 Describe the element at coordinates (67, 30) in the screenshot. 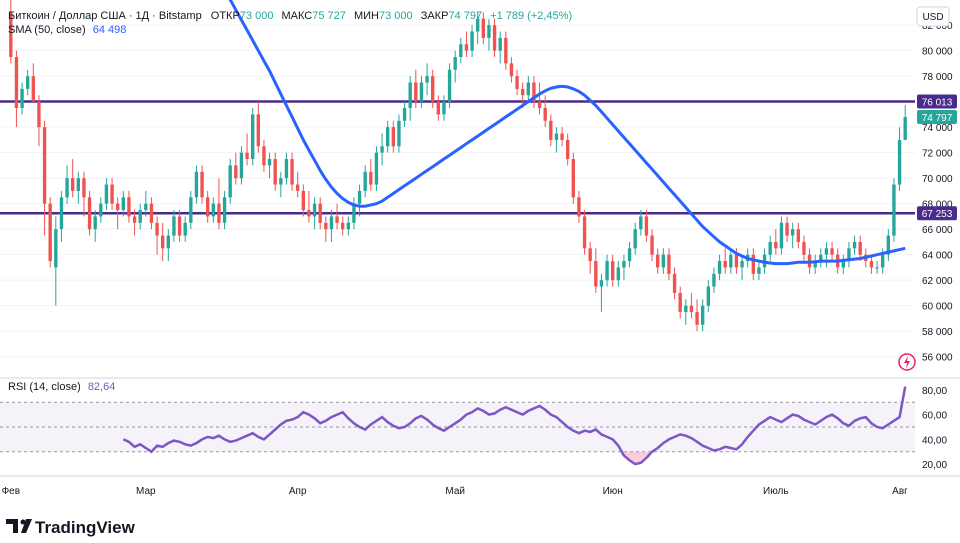

I see `sma-legend: SMA (50, close) 64 498` at that location.